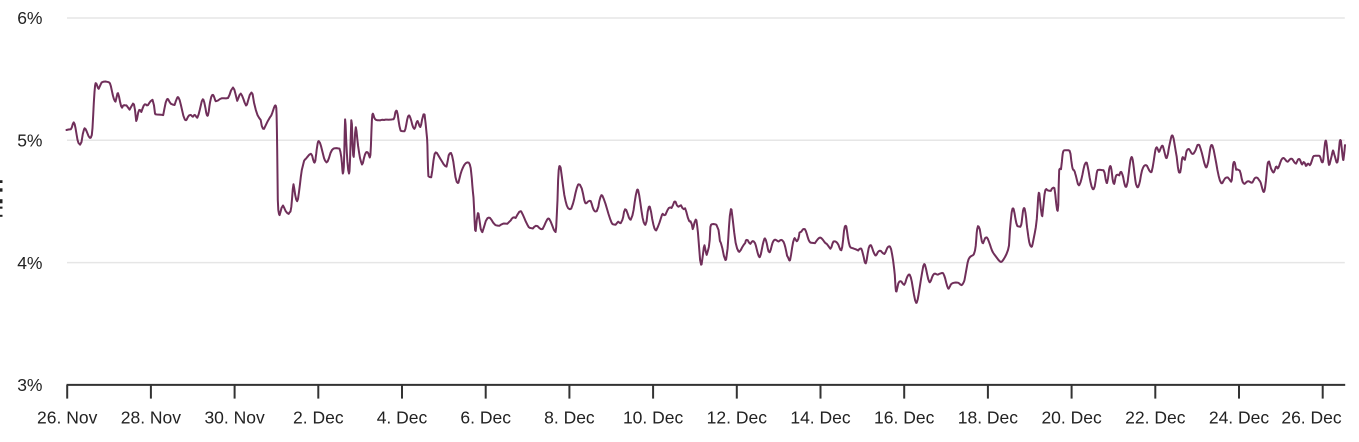 The width and height of the screenshot is (1359, 442). What do you see at coordinates (820, 418) in the screenshot?
I see `svg-text: 14. Dec` at bounding box center [820, 418].